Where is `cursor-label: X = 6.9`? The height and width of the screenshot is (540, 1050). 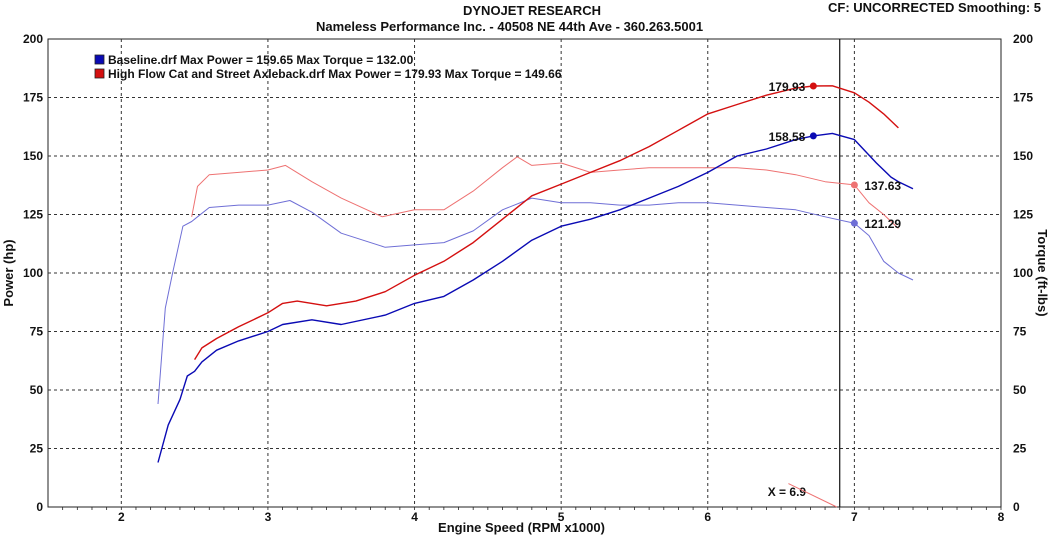 cursor-label: X = 6.9 is located at coordinates (787, 492).